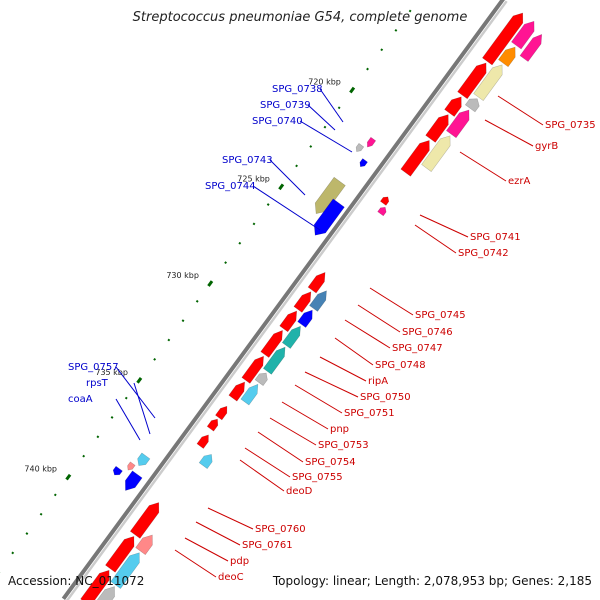 The height and width of the screenshot is (600, 600). What do you see at coordinates (458, 124) in the screenshot?
I see `gene-gyrb-shape` at bounding box center [458, 124].